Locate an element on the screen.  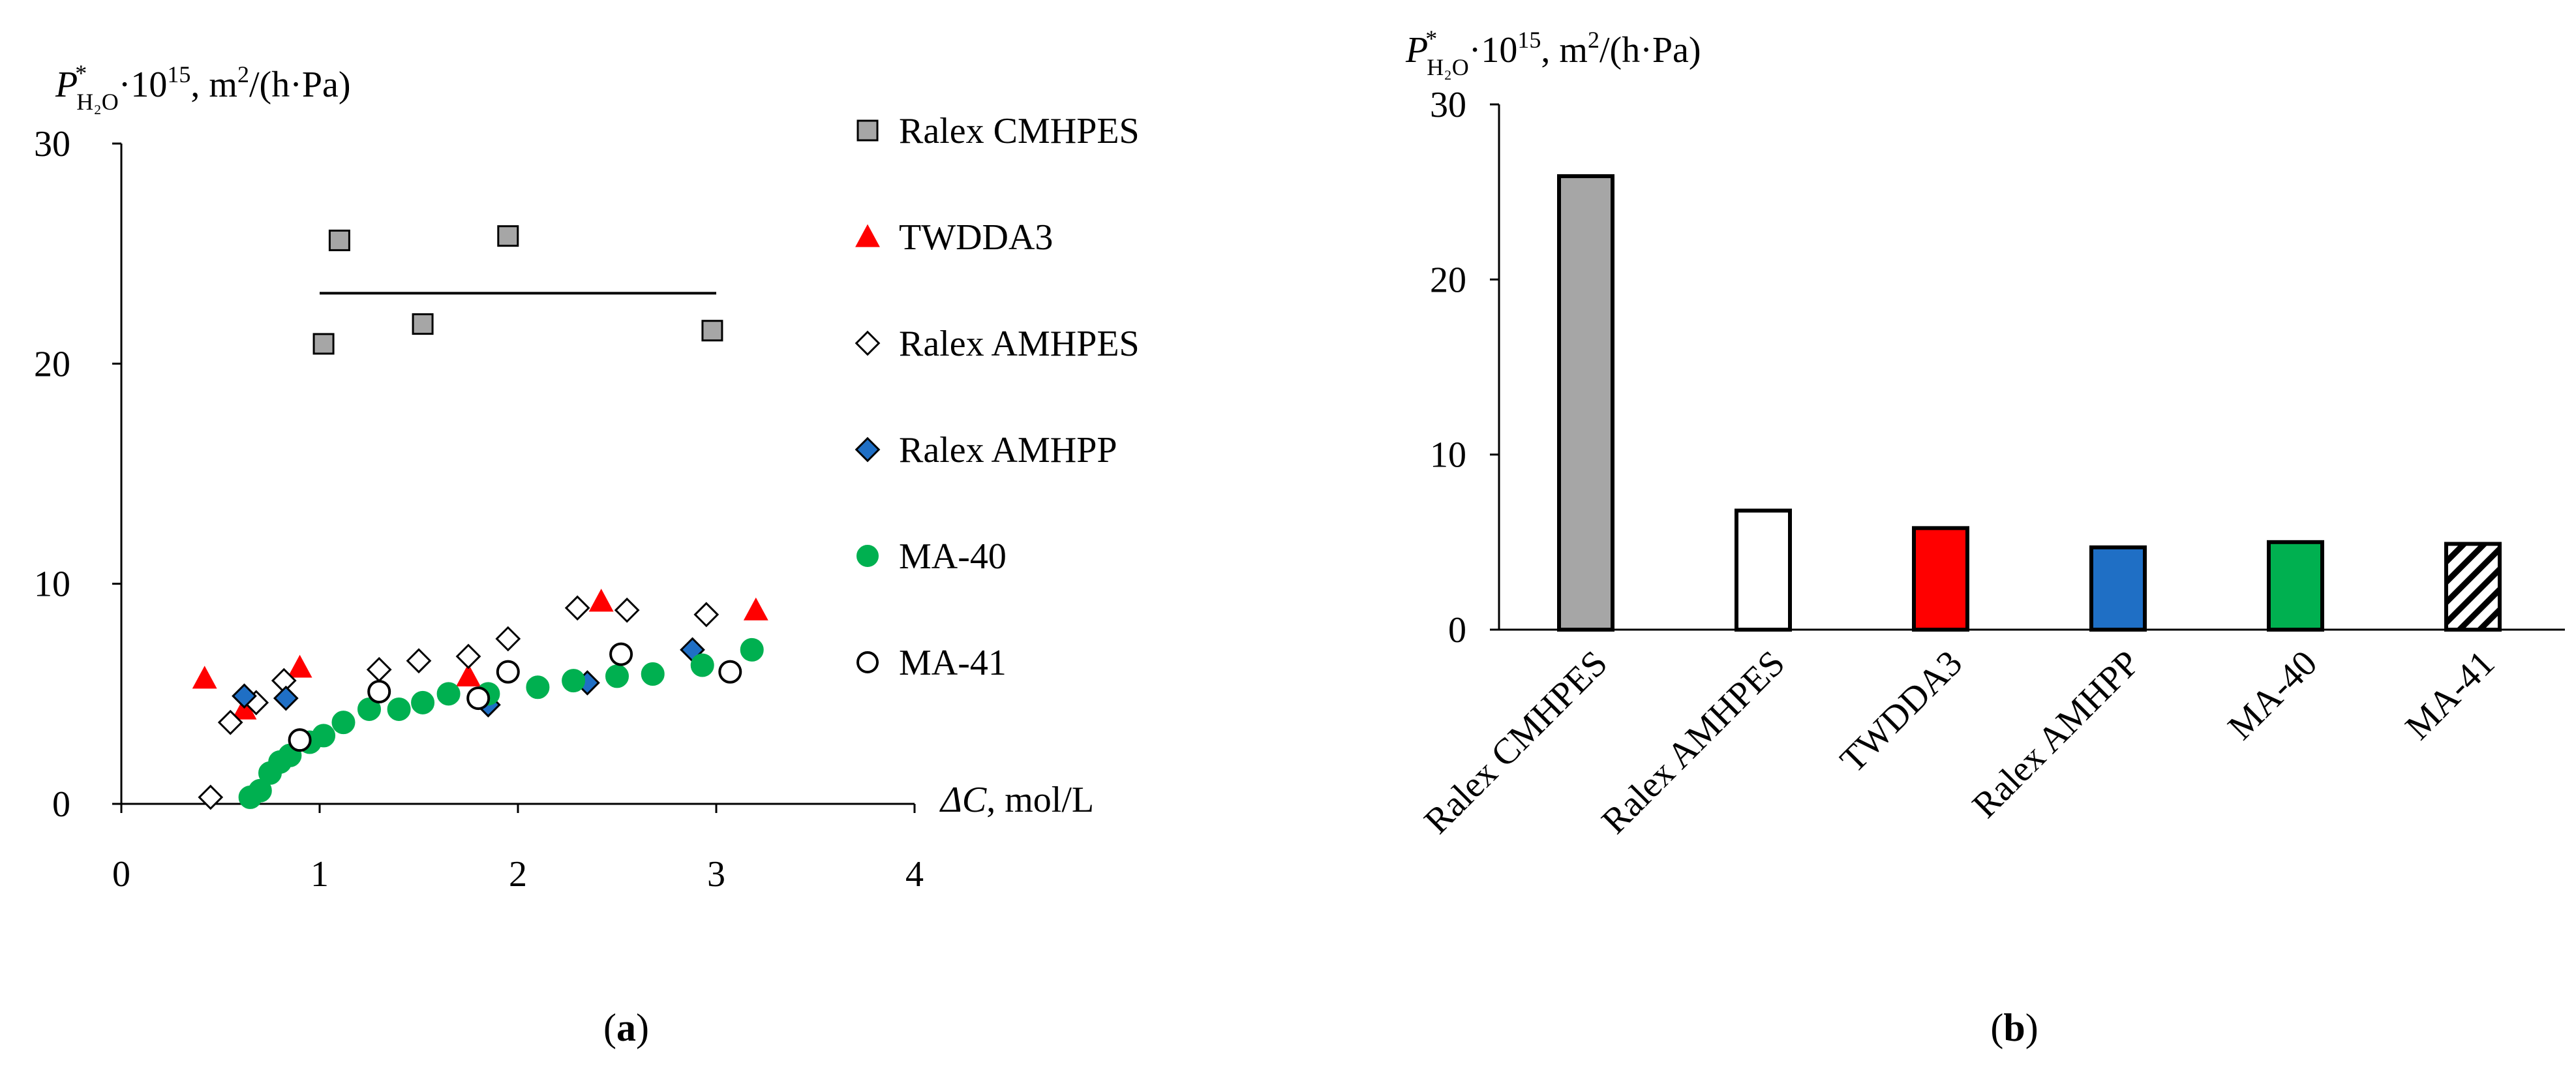
series-twdda3 is located at coordinates (480, 654).